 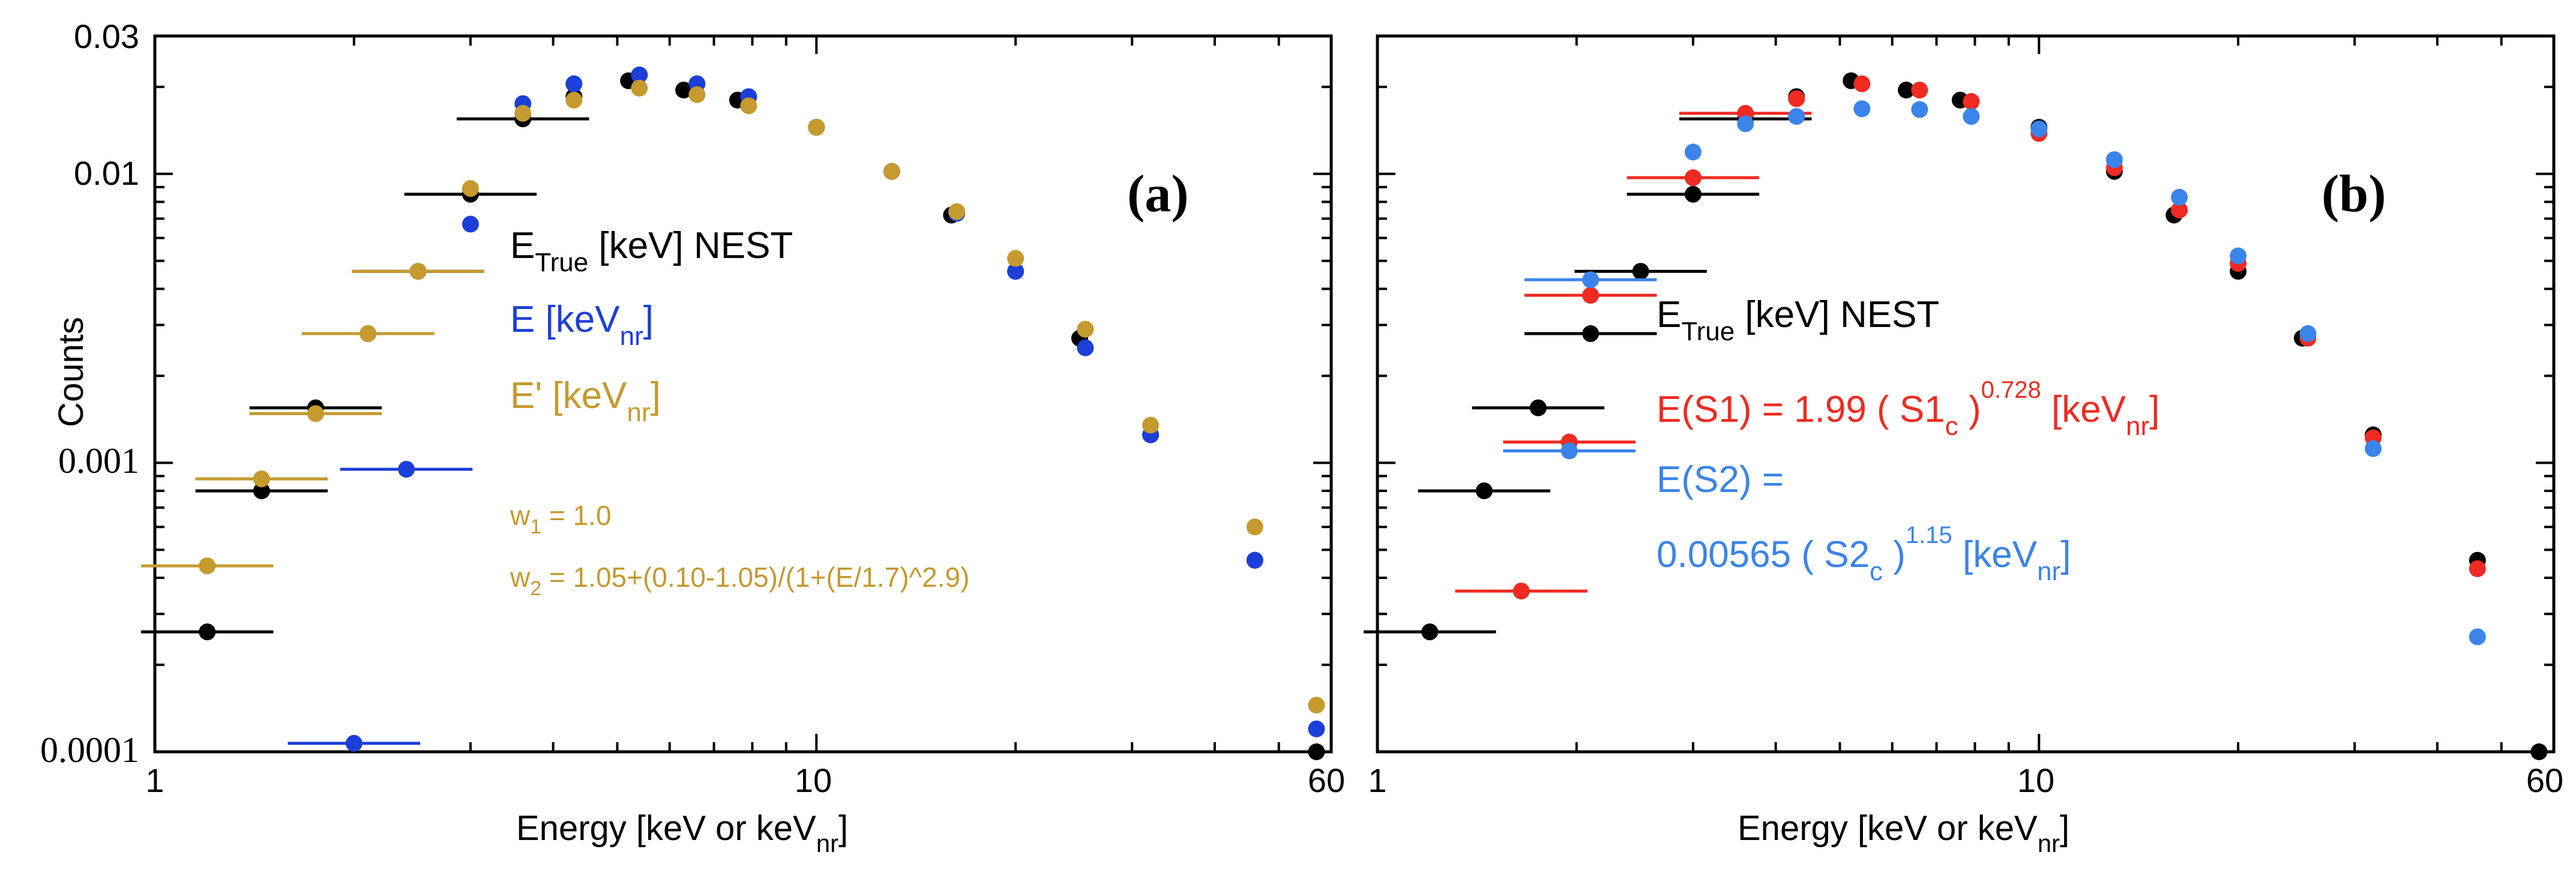 I want to click on panel-tag-b: (b), so click(x=2354, y=194).